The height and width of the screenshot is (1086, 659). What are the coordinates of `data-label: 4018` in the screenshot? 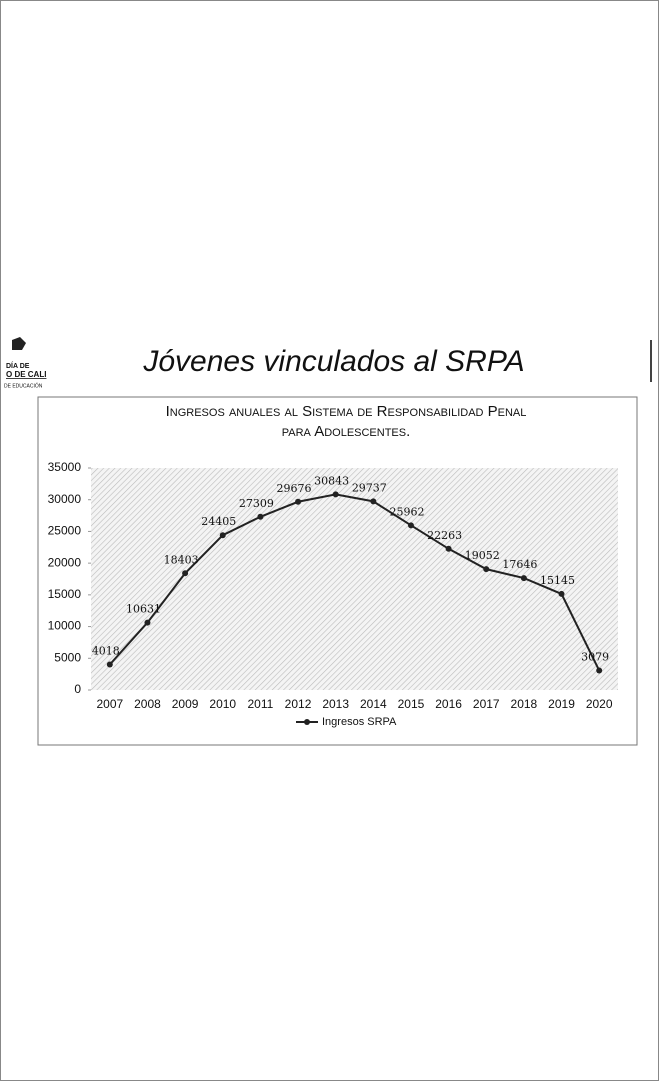 It's located at (106, 651).